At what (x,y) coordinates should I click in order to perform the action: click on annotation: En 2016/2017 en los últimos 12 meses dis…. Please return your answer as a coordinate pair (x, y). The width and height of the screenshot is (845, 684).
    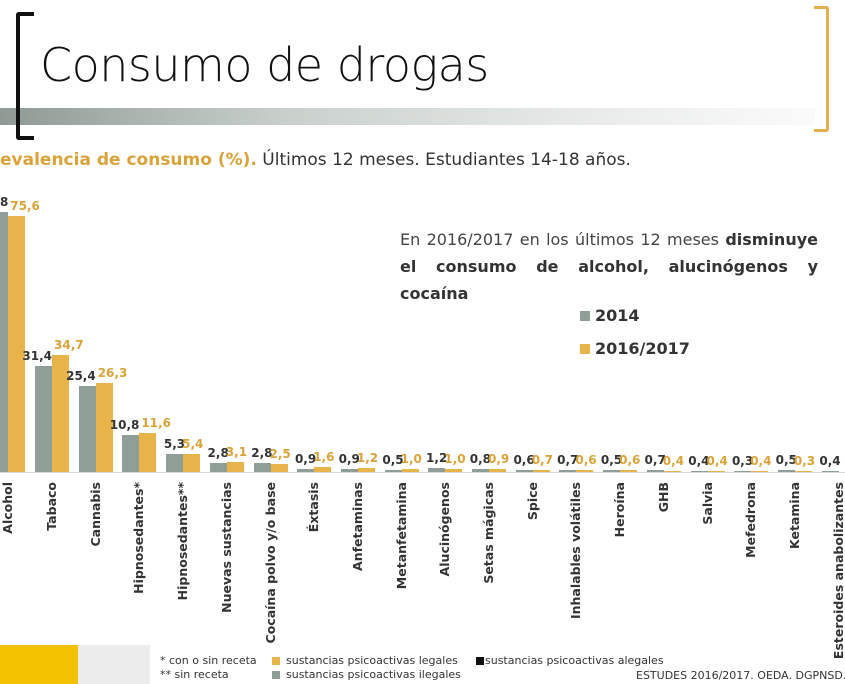
    Looking at the image, I should click on (609, 266).